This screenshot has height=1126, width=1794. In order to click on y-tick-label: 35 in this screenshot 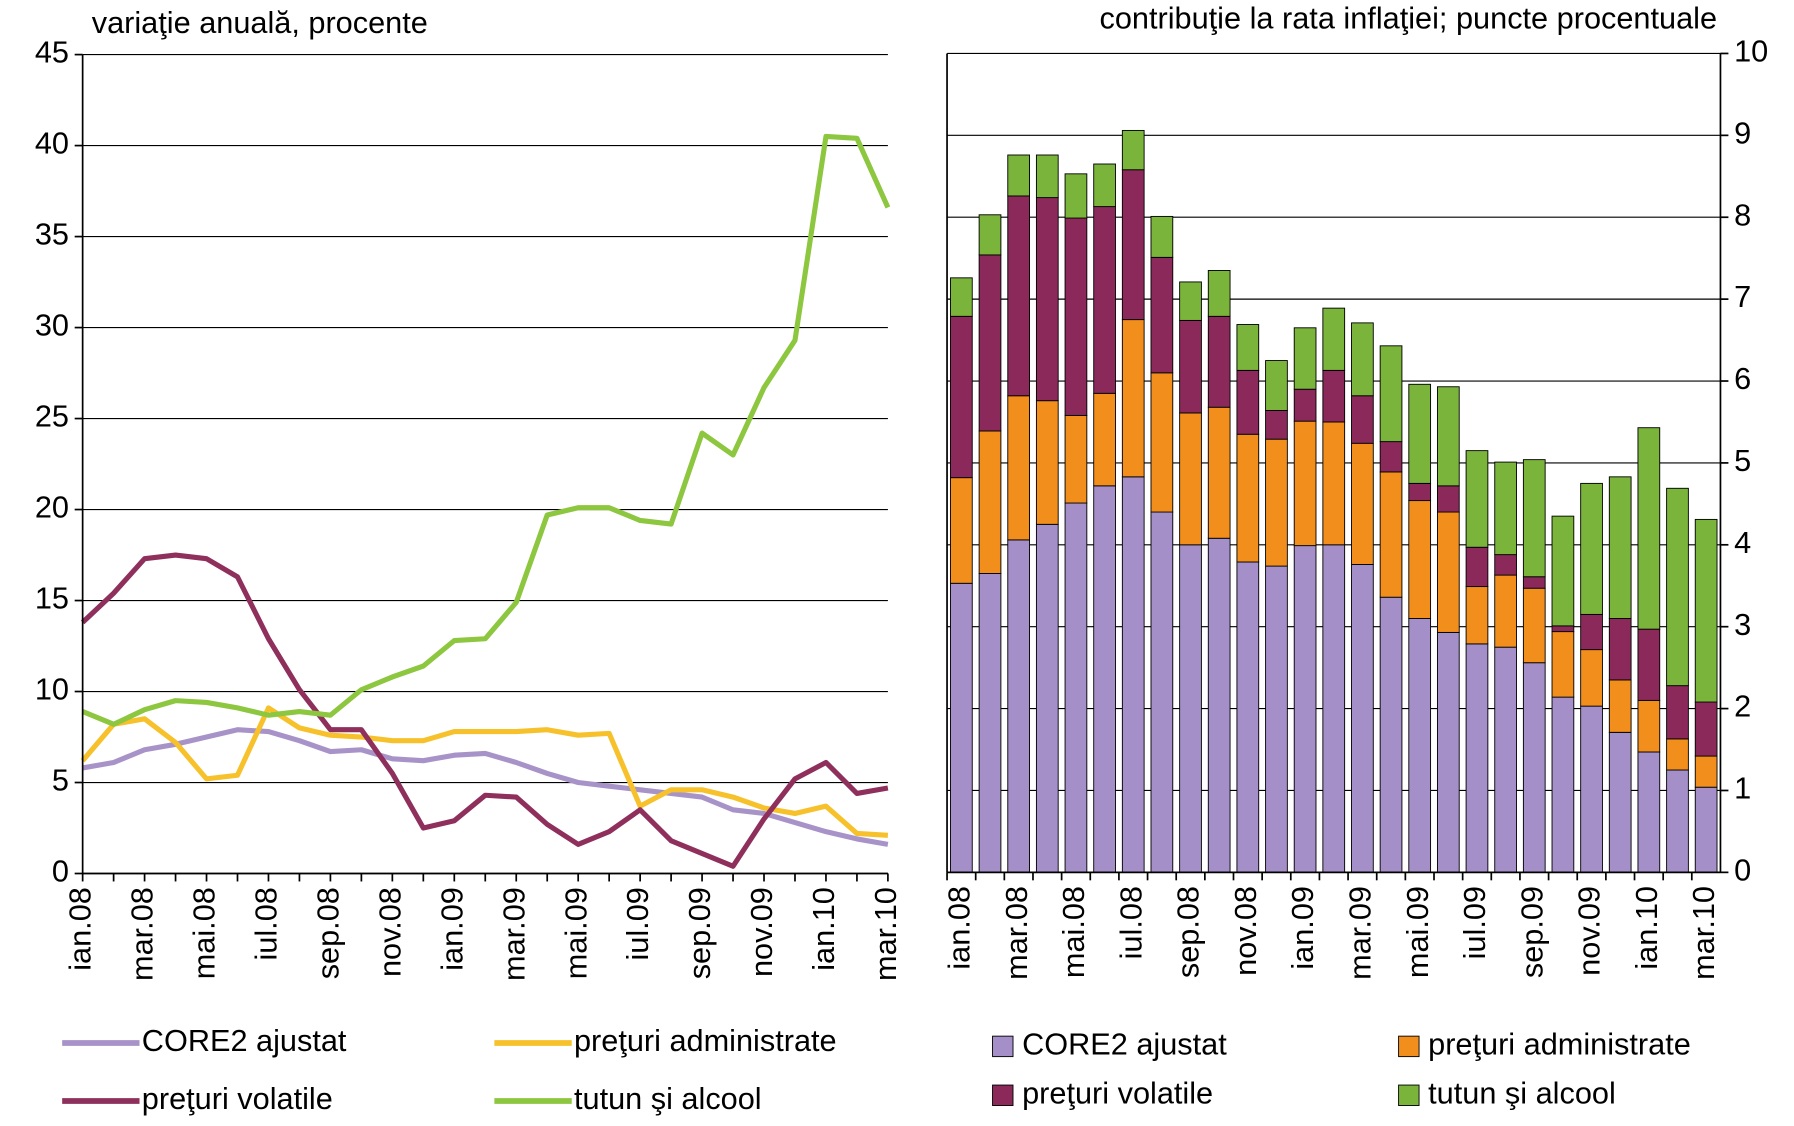, I will do `click(52, 234)`.